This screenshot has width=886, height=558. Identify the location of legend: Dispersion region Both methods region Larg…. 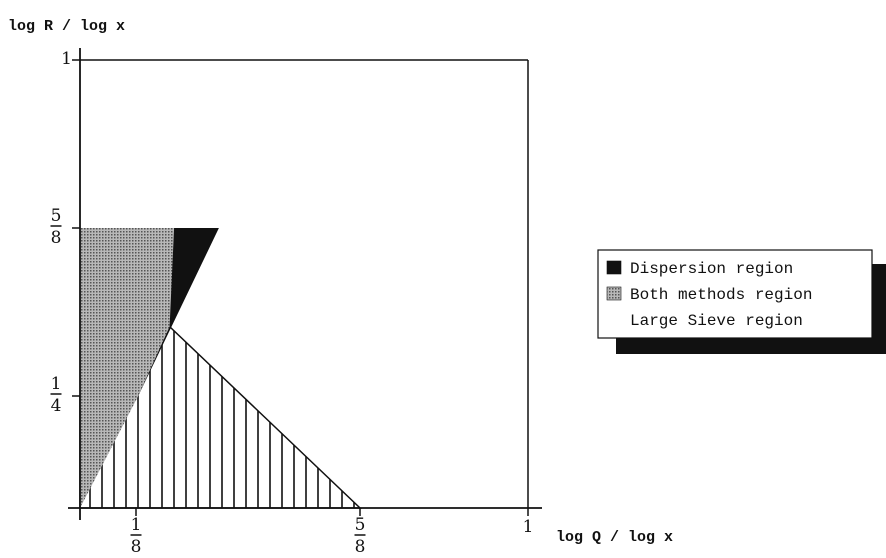
(741, 301).